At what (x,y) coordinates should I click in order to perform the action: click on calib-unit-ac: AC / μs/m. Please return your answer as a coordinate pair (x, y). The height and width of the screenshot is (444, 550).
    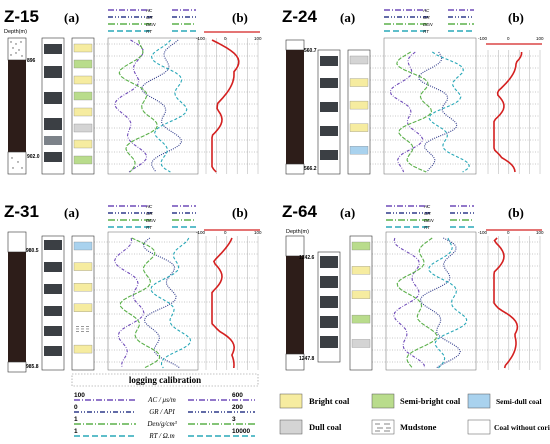
    Looking at the image, I should click on (161, 400).